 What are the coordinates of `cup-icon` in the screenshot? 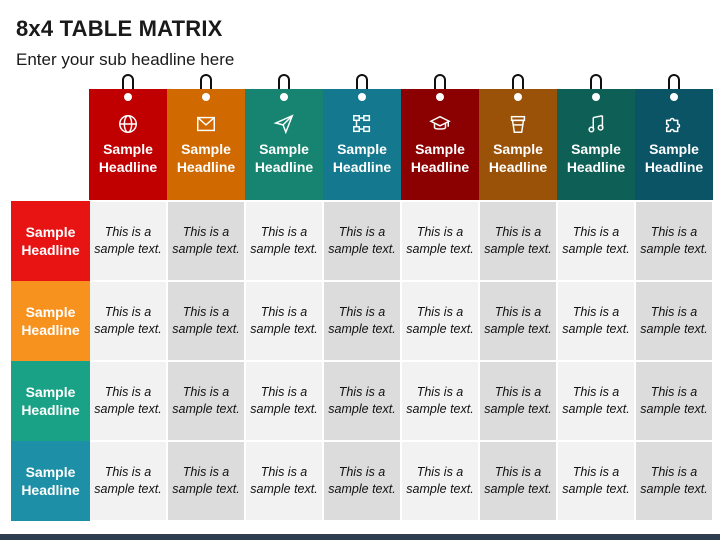 It's located at (518, 124).